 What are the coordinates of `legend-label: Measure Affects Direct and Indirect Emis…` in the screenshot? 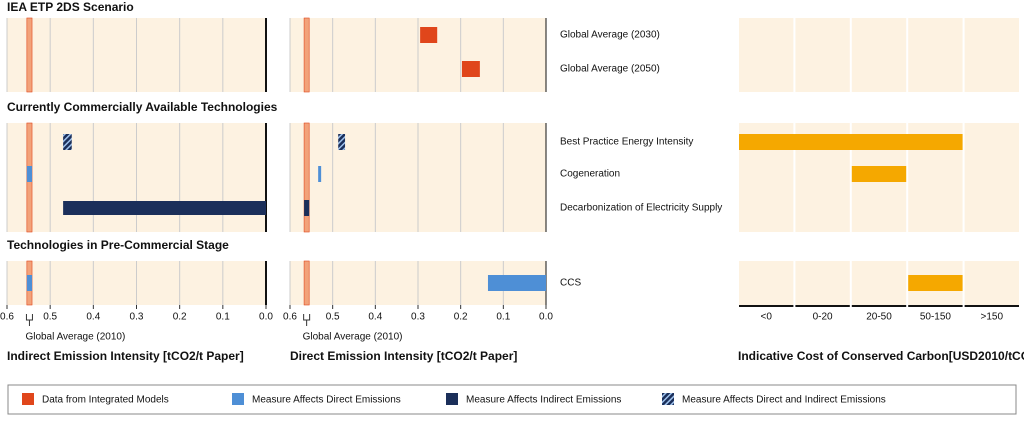 It's located at (784, 400).